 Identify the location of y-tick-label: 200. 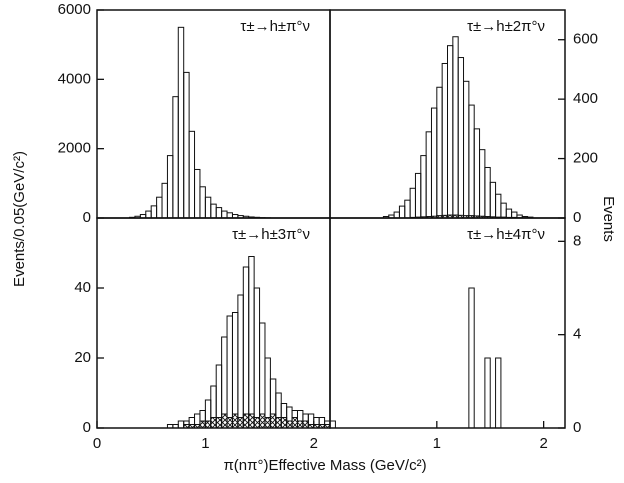
(585, 158).